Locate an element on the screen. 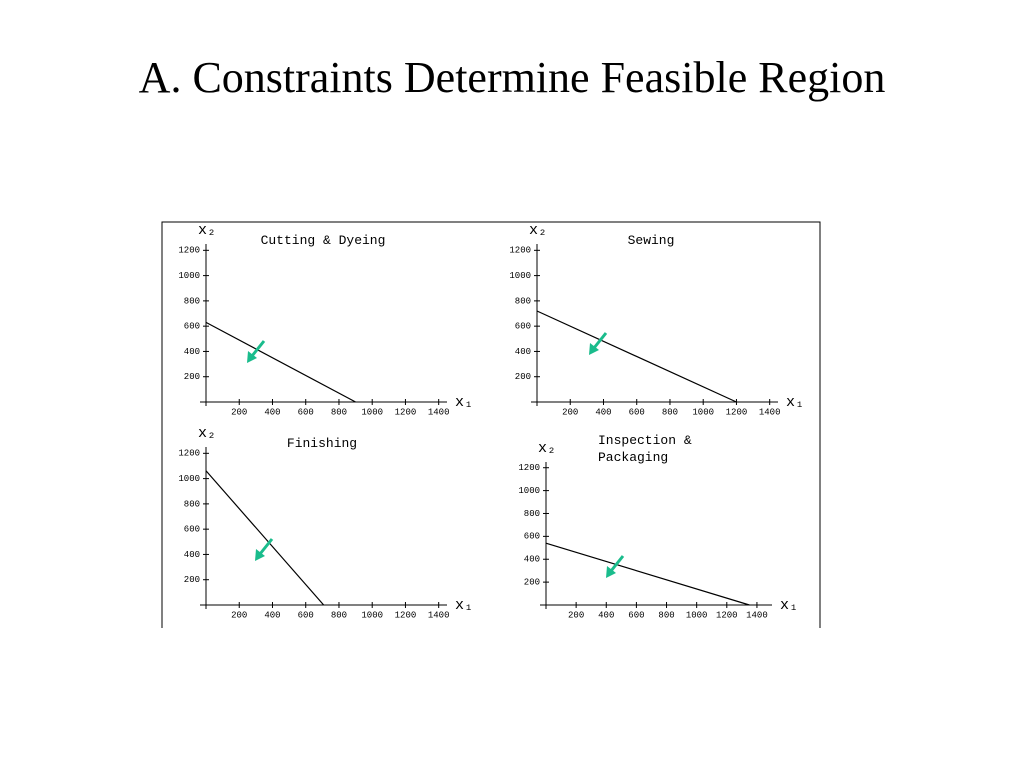  chart-title: Finishing is located at coordinates (322, 443).